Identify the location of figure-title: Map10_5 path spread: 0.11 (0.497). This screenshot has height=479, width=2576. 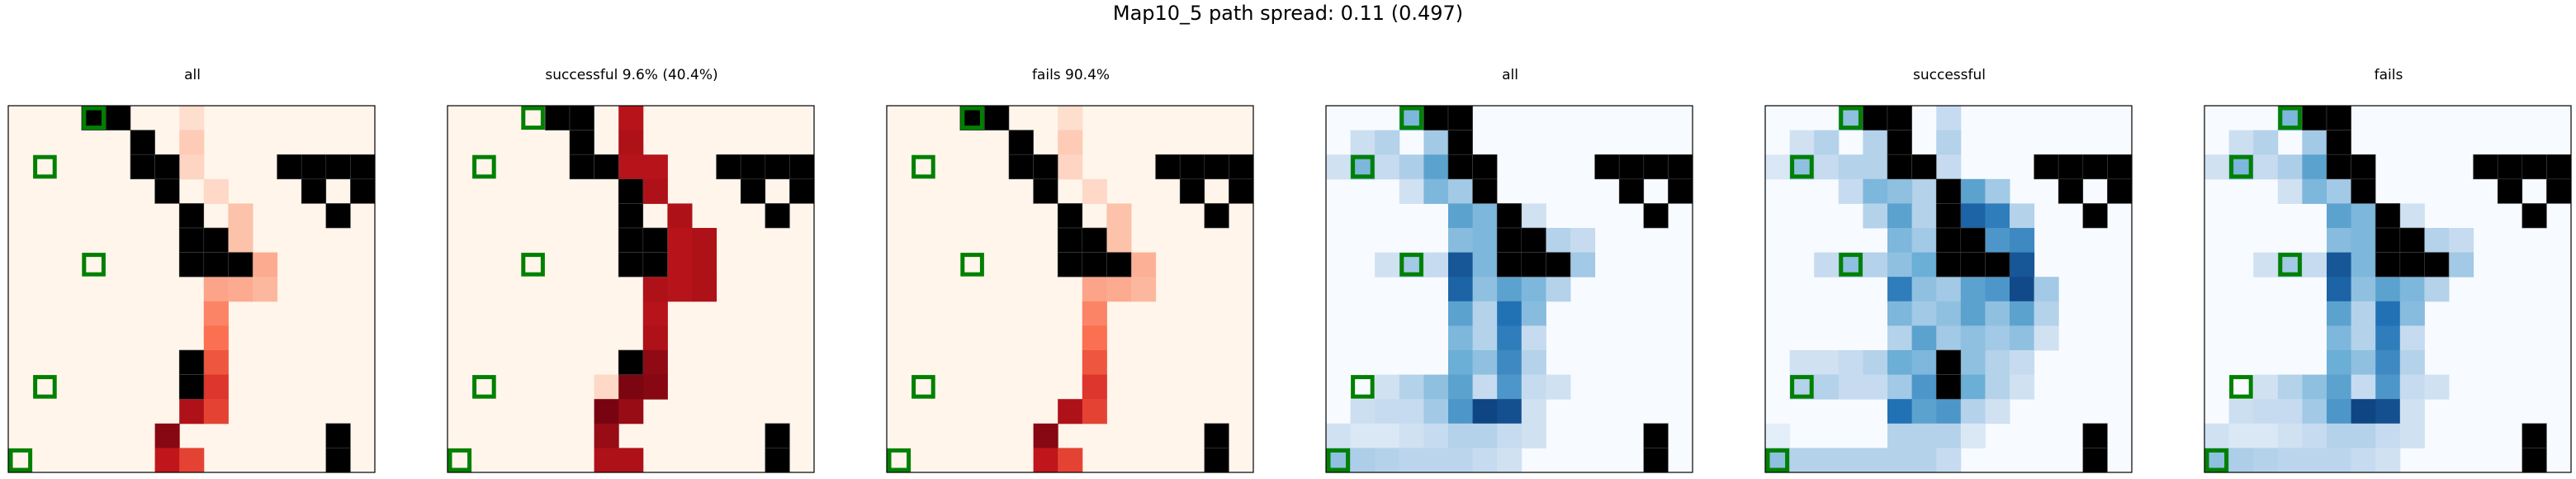
(1288, 14).